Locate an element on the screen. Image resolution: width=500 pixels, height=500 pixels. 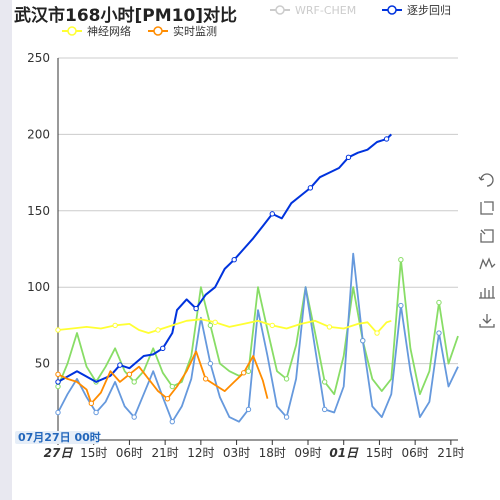
legend-label: WRF-CHEM is located at coordinates (325, 10).